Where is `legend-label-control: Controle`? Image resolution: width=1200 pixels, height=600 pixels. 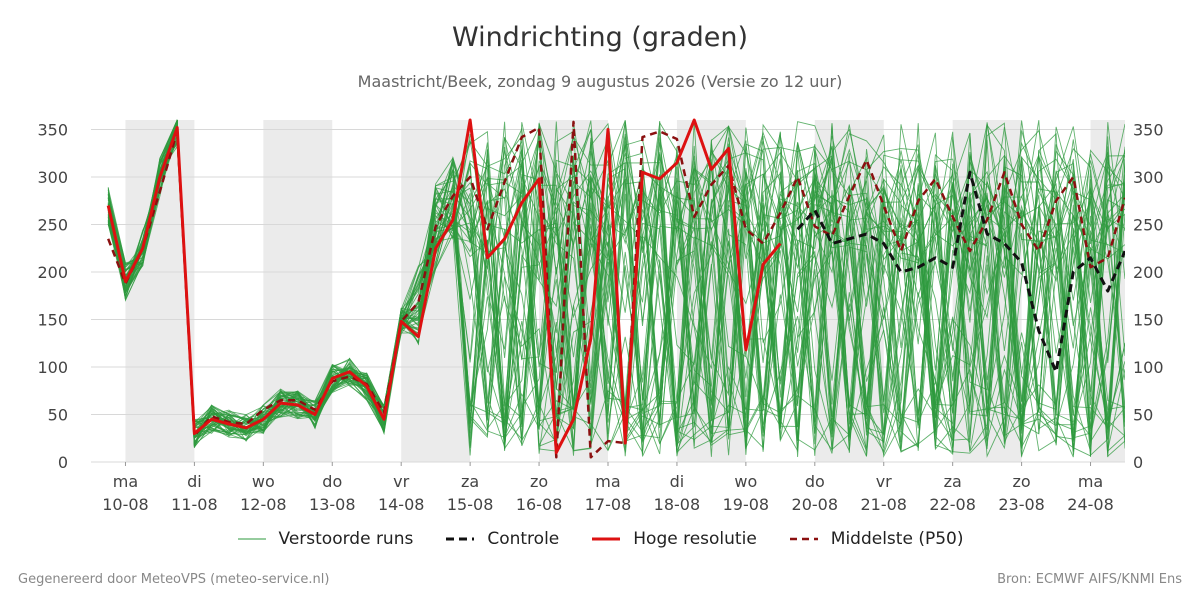
legend-label-control: Controle is located at coordinates (523, 539).